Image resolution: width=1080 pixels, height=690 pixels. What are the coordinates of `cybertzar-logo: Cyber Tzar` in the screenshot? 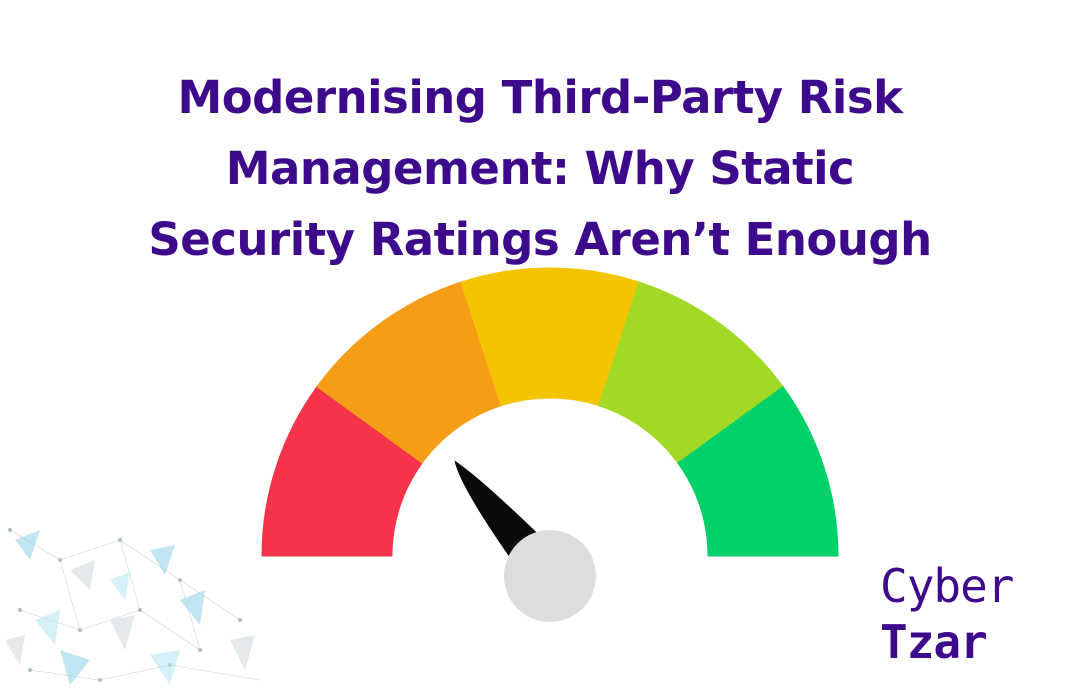 It's located at (965, 614).